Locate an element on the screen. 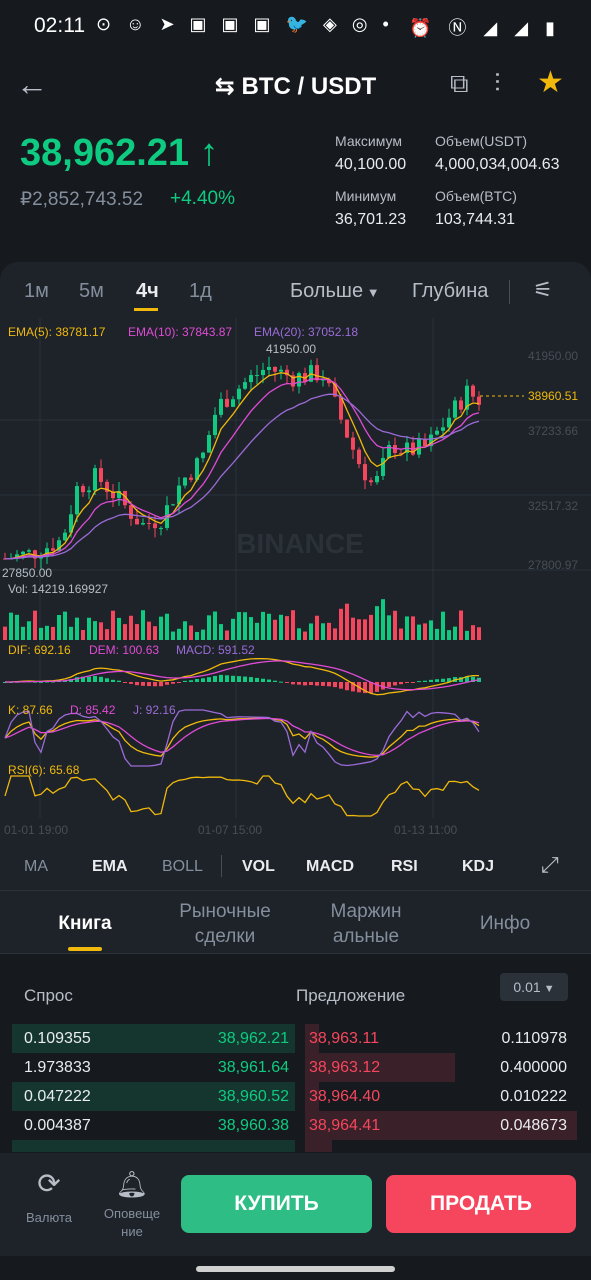 The height and width of the screenshot is (1280, 591). stat-value-low: 36,701.23 is located at coordinates (371, 219).